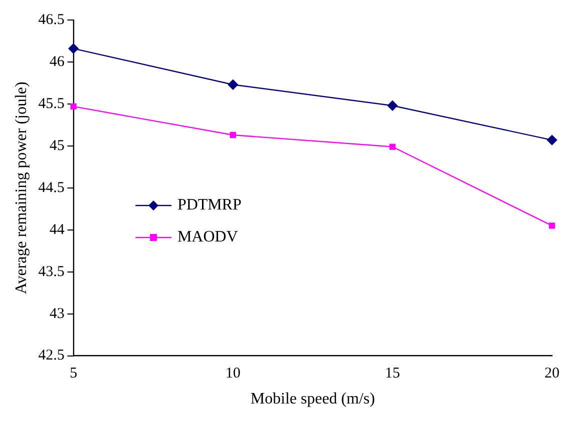 The image size is (576, 421). Describe the element at coordinates (392, 374) in the screenshot. I see `x-tick-label: 15` at that location.